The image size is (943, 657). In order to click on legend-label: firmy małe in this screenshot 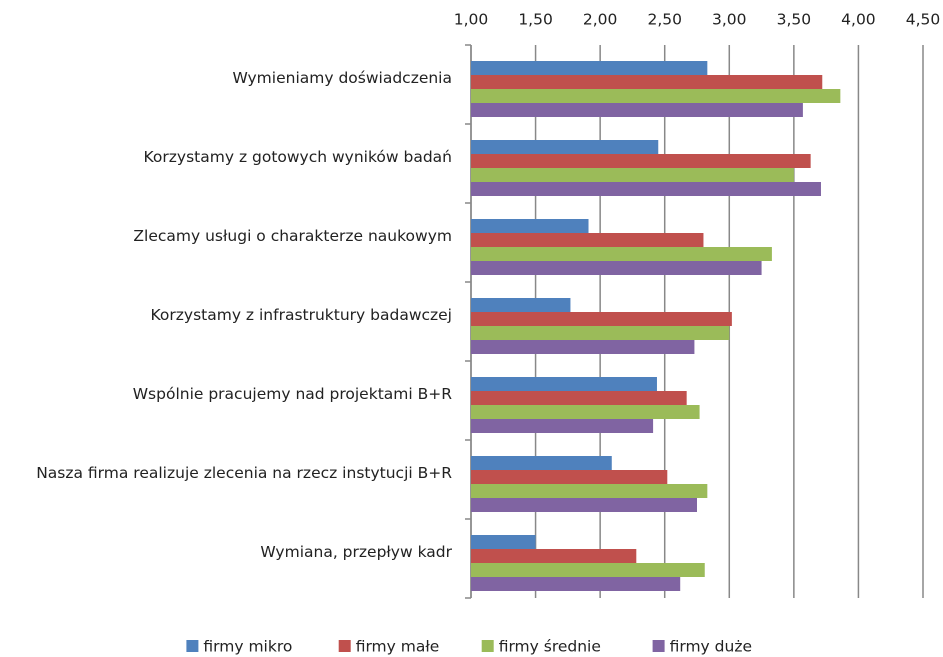, I will do `click(398, 647)`.